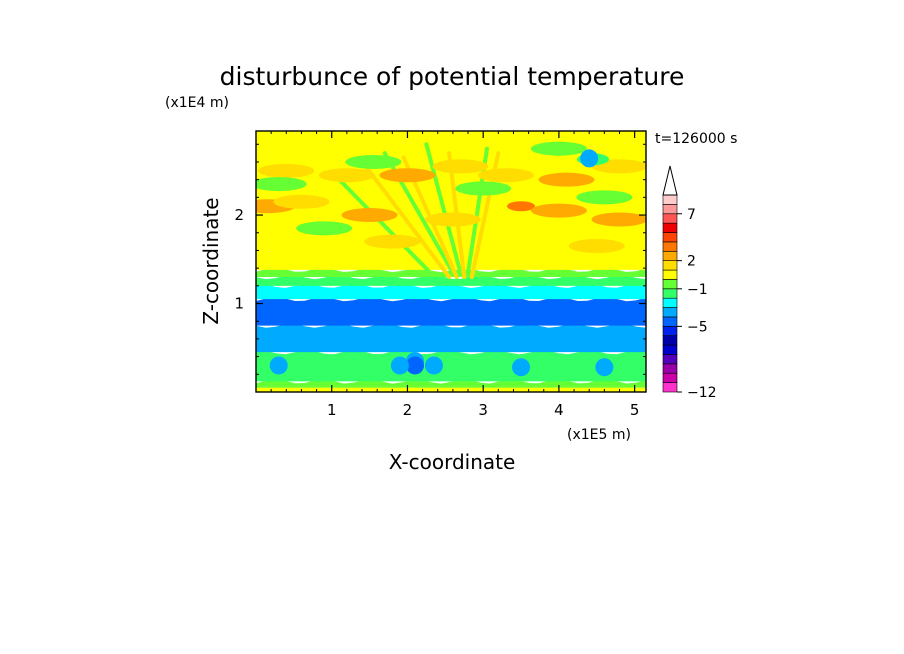 This screenshot has width=904, height=654. What do you see at coordinates (239, 304) in the screenshot?
I see `y-tick-label: 1` at bounding box center [239, 304].